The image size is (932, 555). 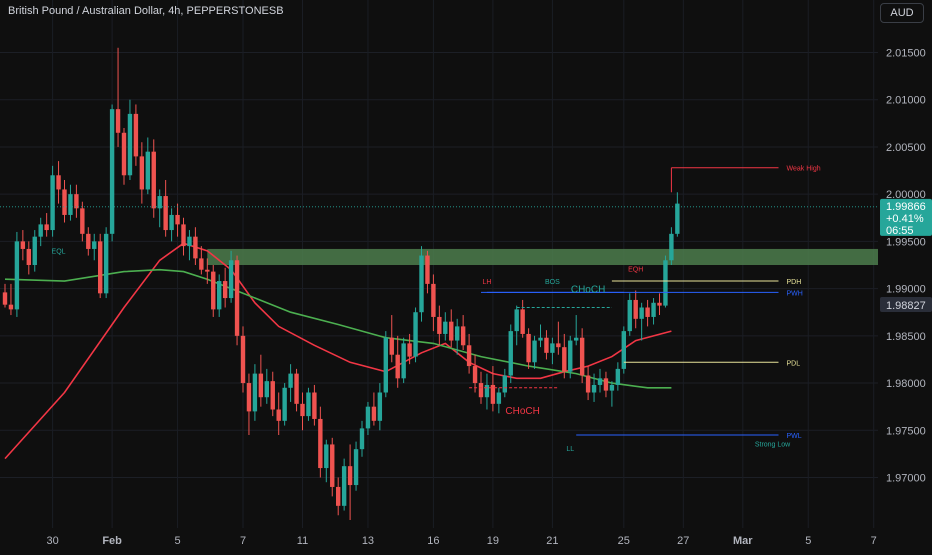 What do you see at coordinates (906, 217) in the screenshot?
I see `current-price-badge` at bounding box center [906, 217].